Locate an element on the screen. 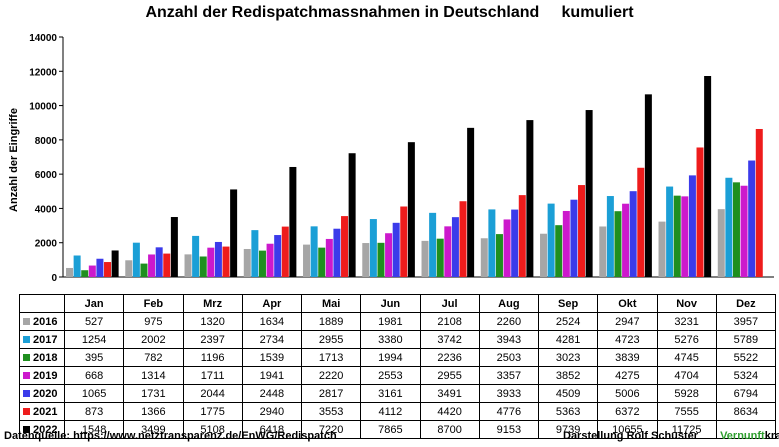 The width and height of the screenshot is (779, 447). table-header-row: Jan Feb Mrz Apr Mai Jun Jul Aug Sep Okt Nov Dez is located at coordinates (398, 303).